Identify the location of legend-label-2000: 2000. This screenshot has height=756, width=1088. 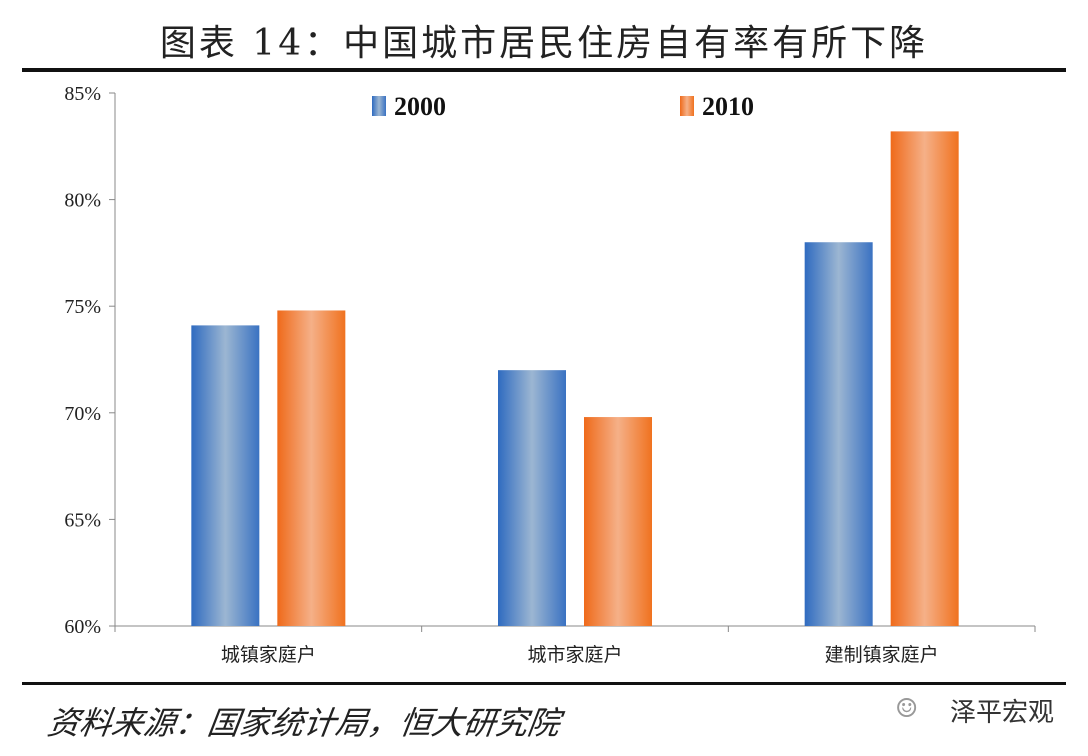
(420, 106).